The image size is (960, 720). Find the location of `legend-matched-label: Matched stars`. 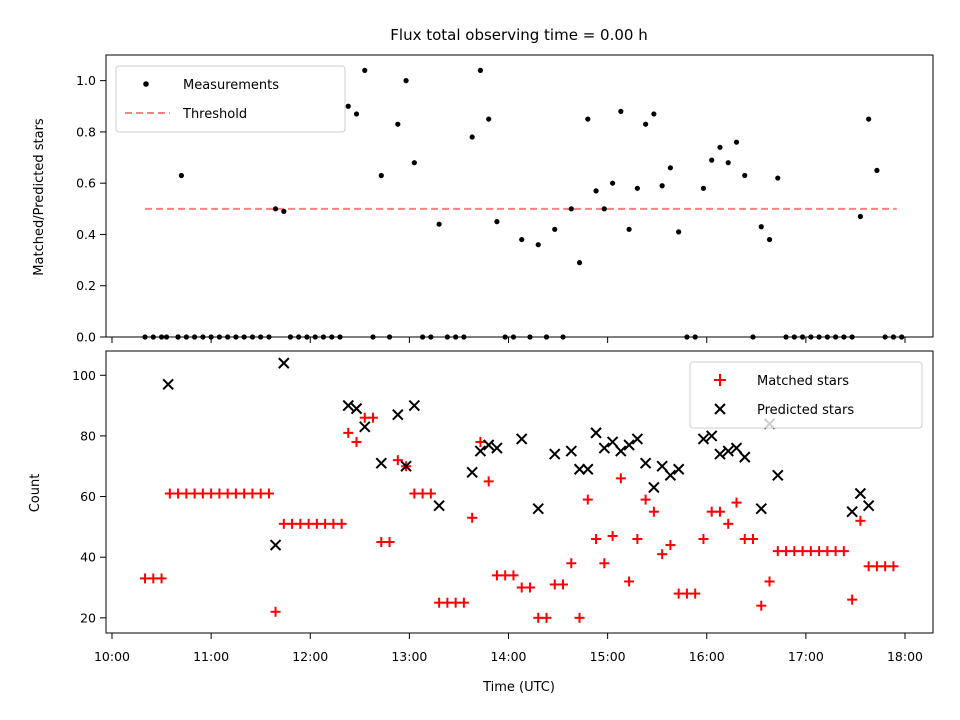

legend-matched-label: Matched stars is located at coordinates (803, 381).